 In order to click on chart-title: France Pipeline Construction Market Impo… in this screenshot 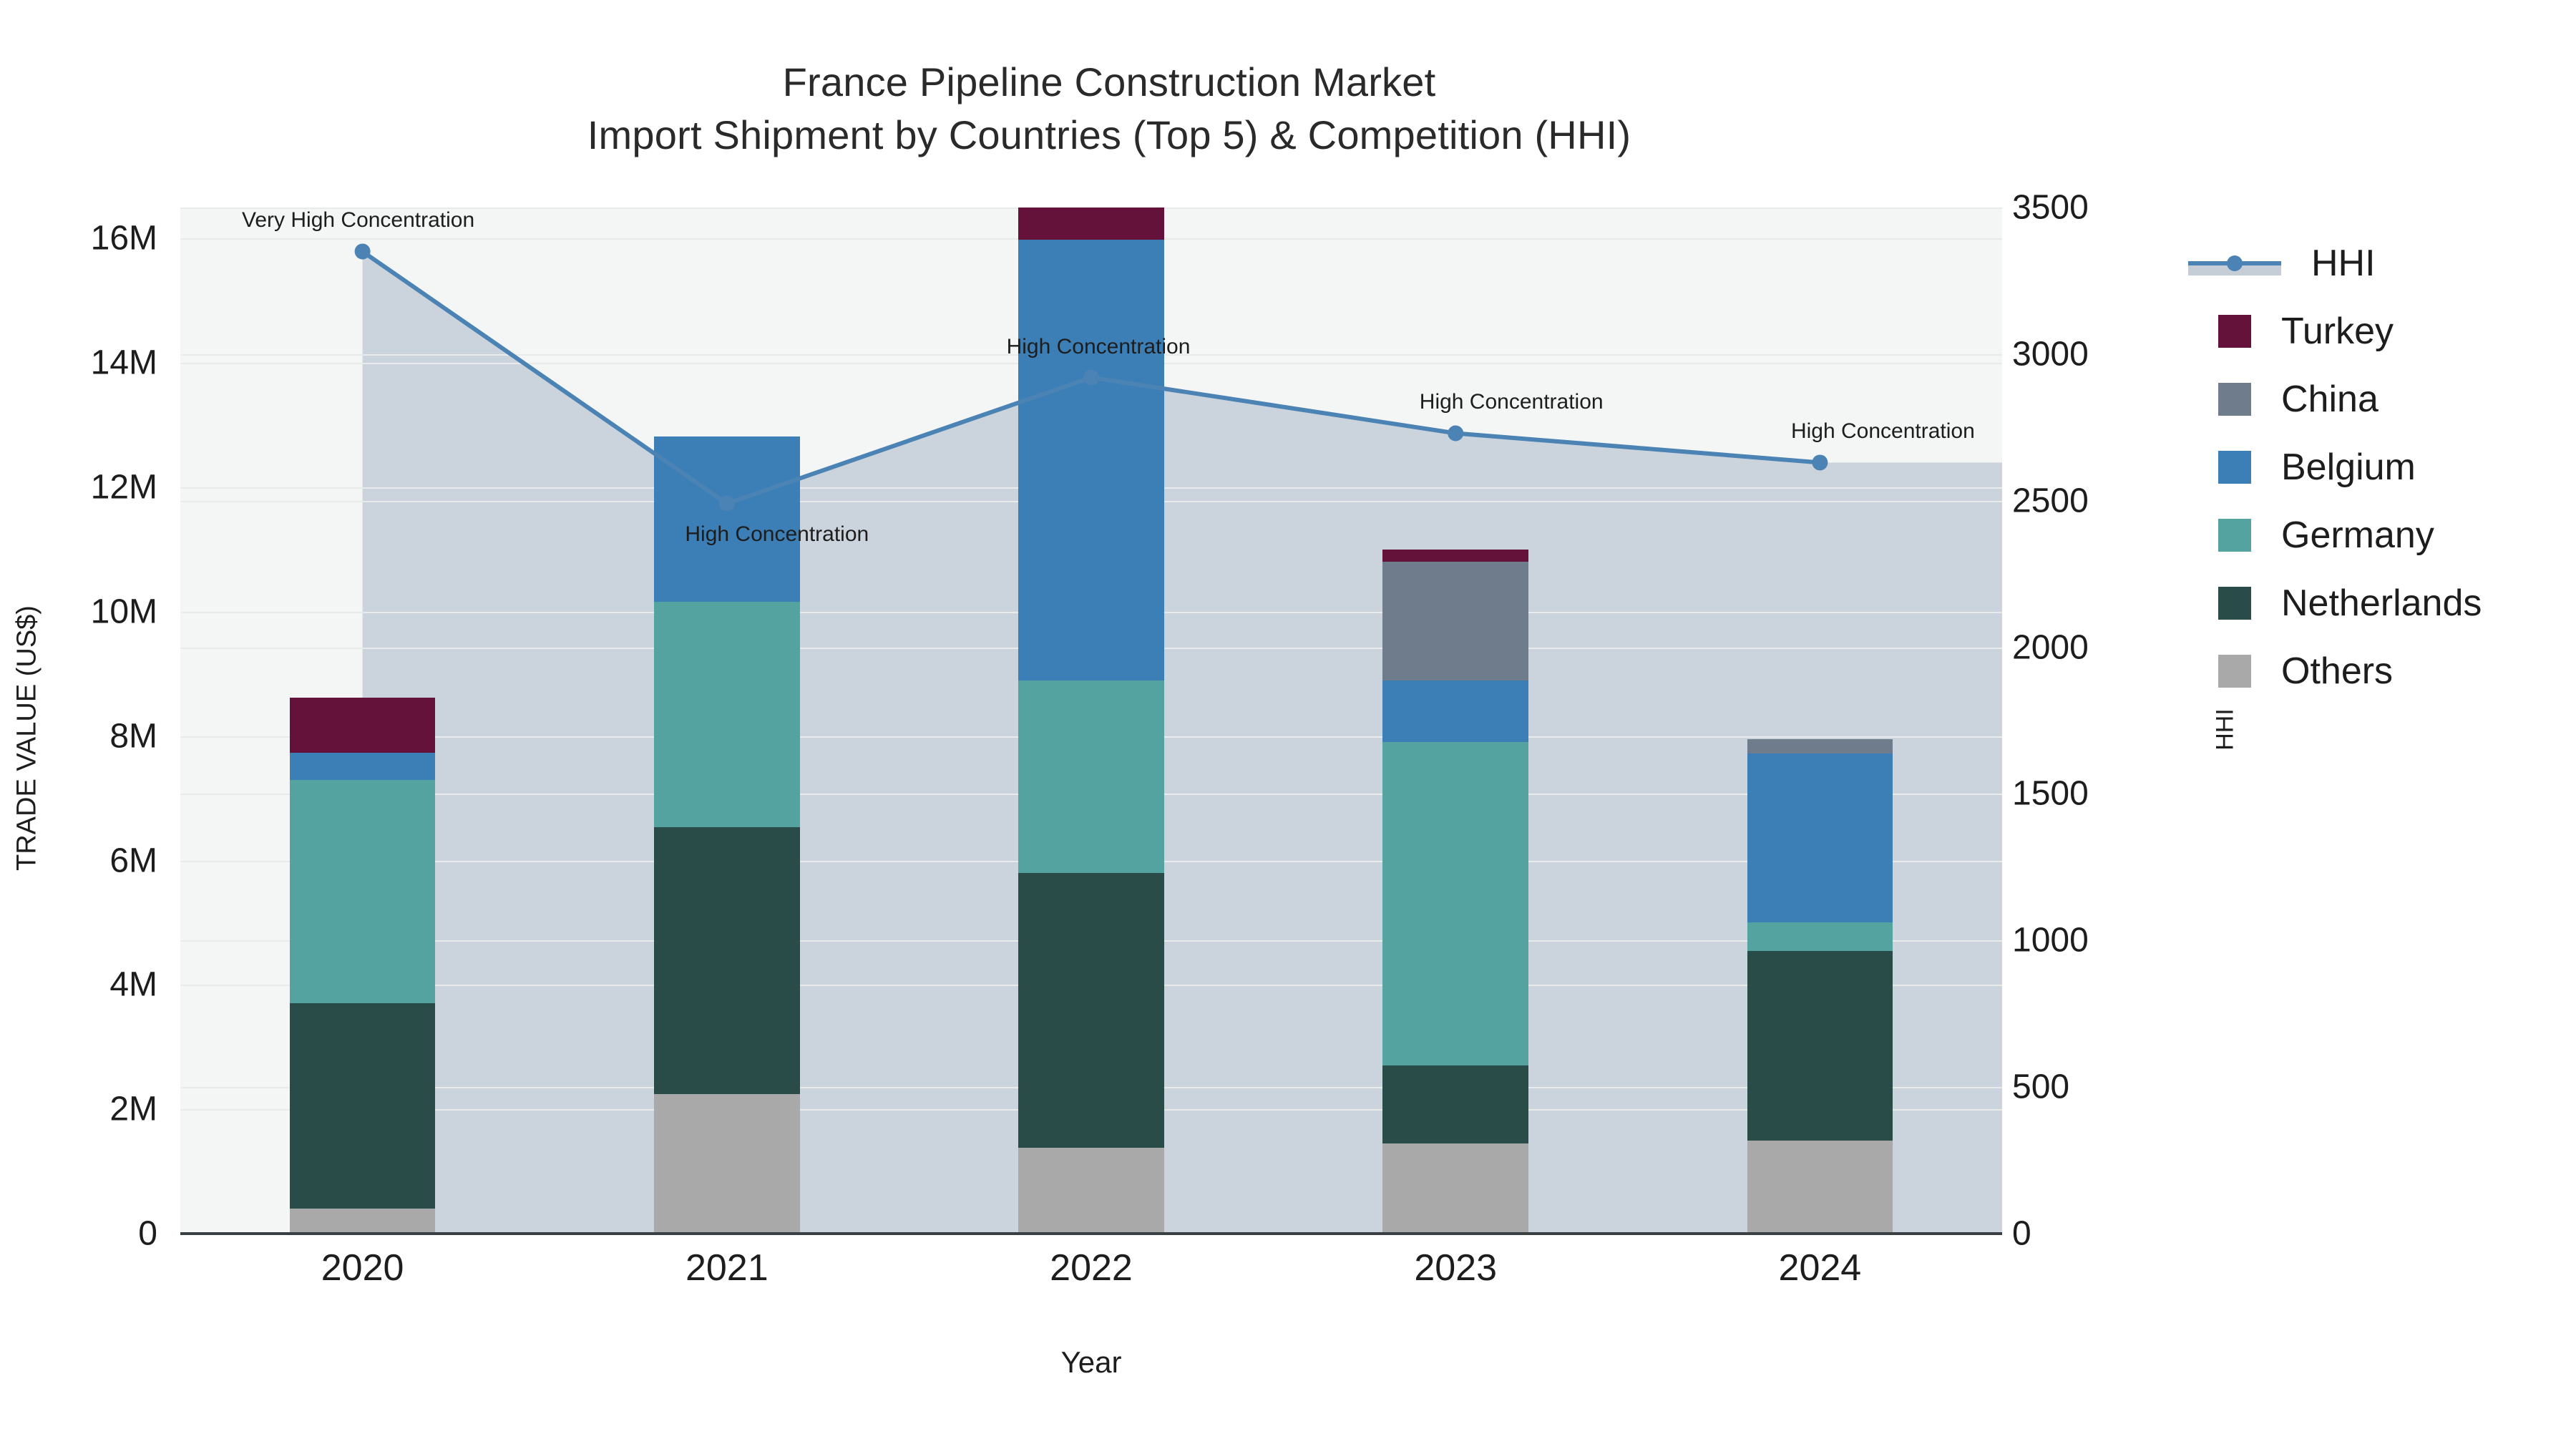, I will do `click(1109, 109)`.